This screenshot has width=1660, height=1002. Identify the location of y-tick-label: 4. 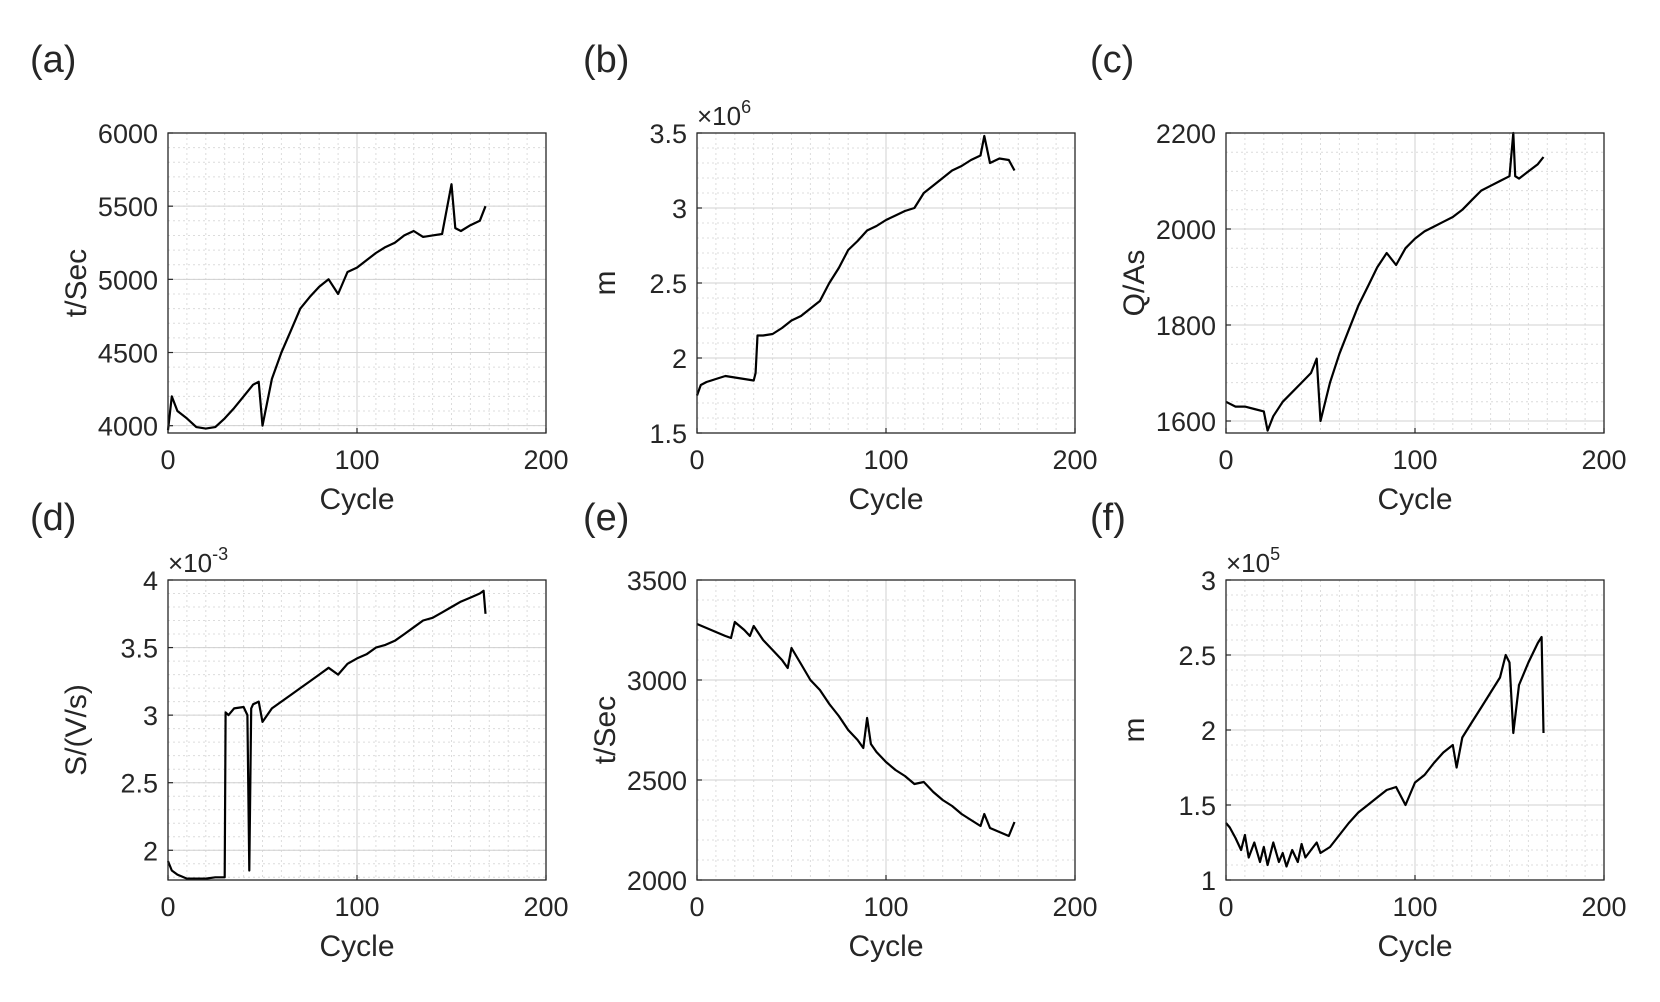
(150, 581).